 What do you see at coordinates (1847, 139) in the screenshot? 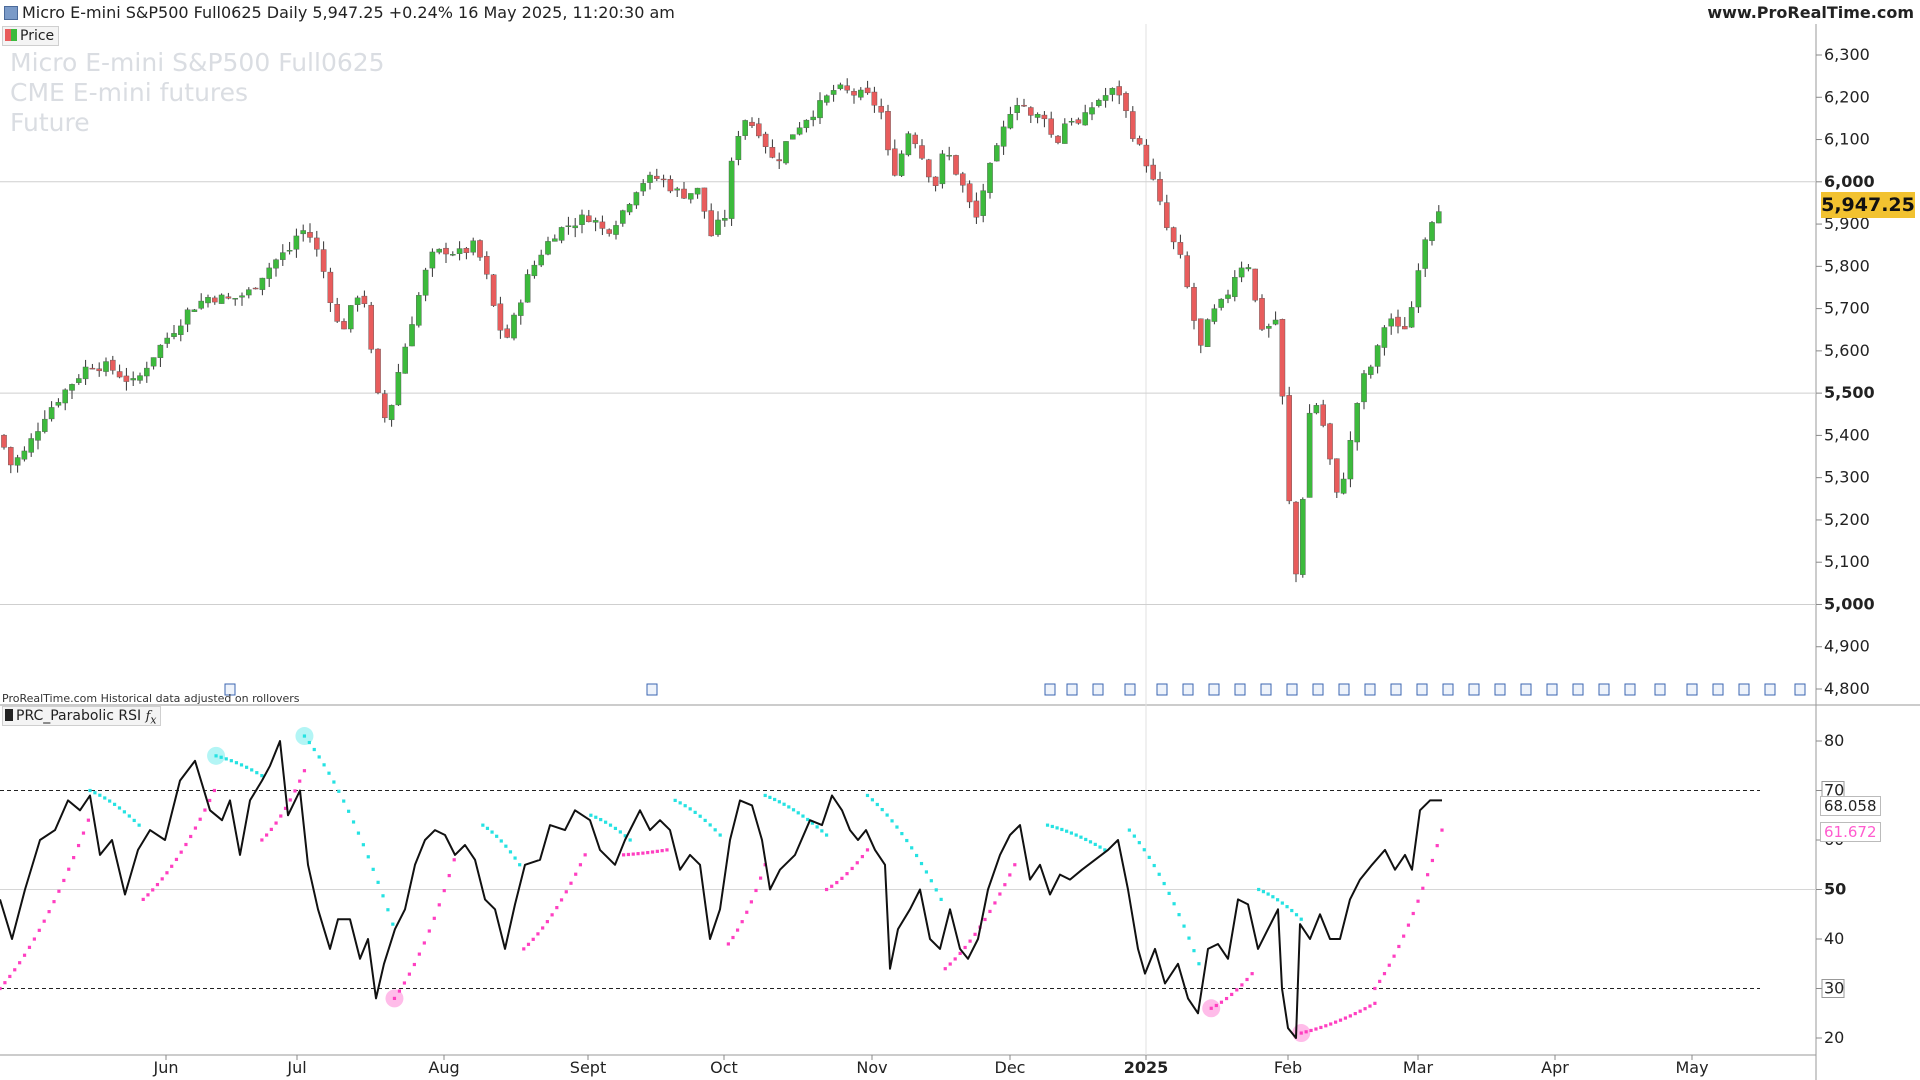
I see `price-tick-label: 6,100` at bounding box center [1847, 139].